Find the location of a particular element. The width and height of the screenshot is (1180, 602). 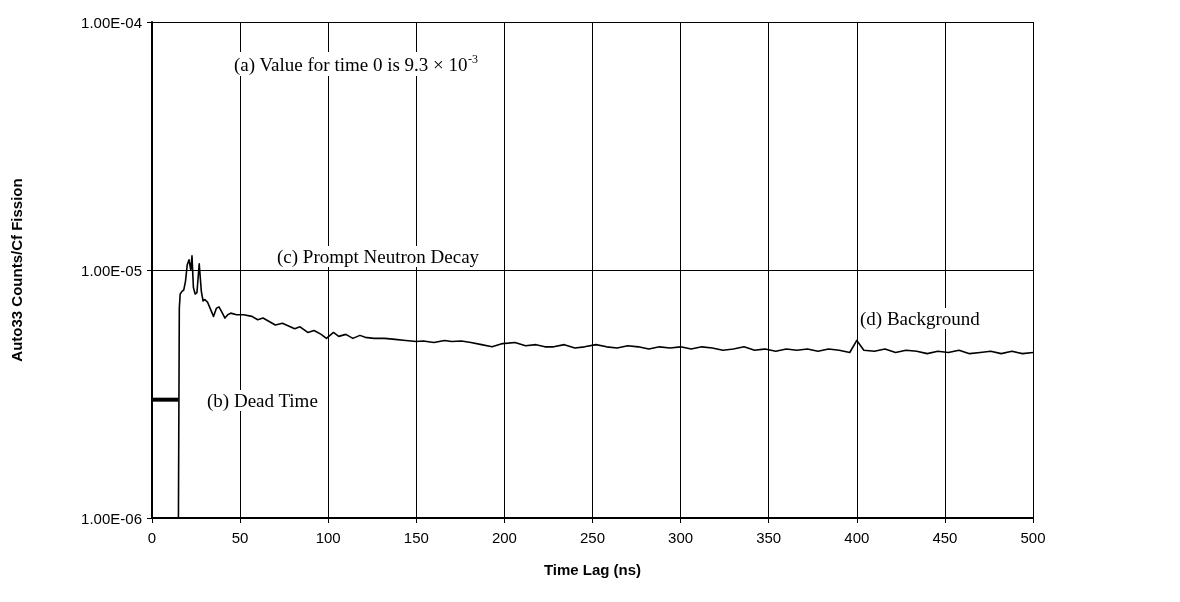

x-axis-title: Time Lag (ns) is located at coordinates (592, 569).